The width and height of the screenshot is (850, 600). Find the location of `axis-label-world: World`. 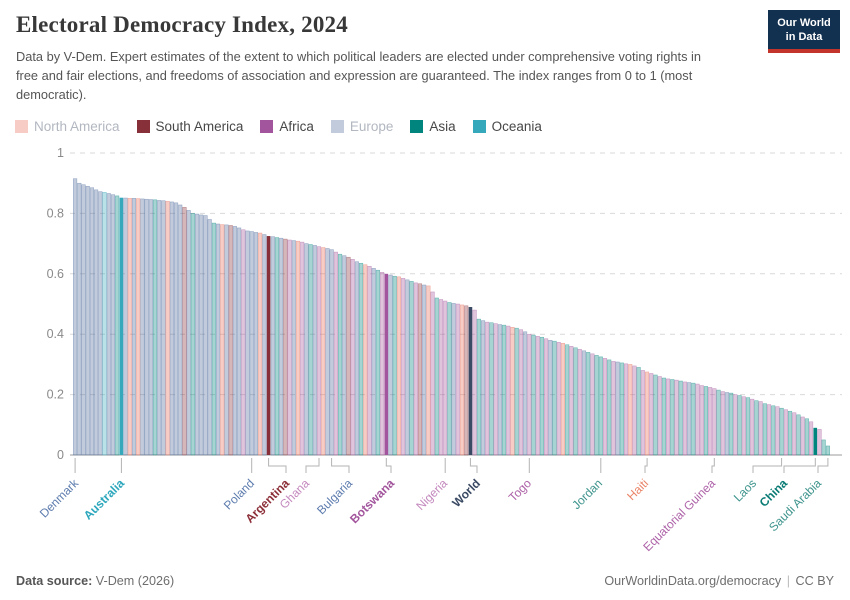

axis-label-world: World is located at coordinates (466, 493).